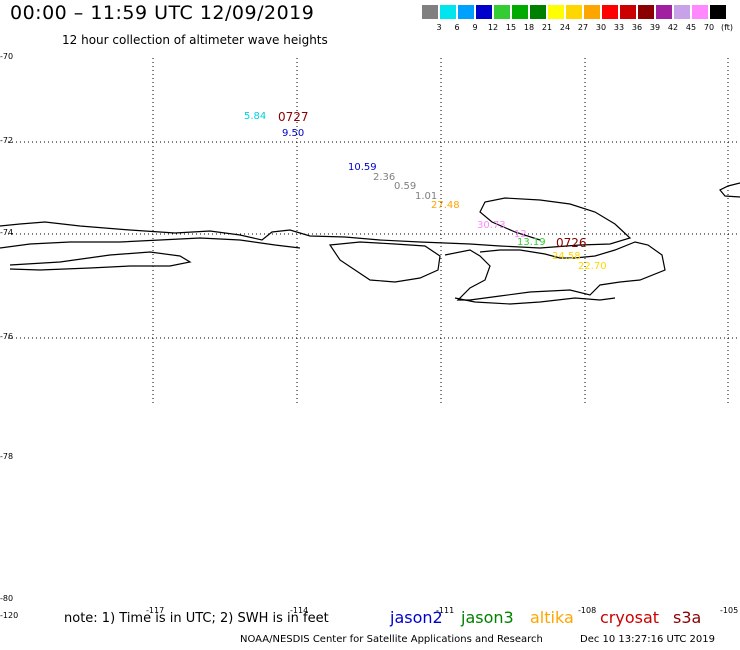 This screenshot has width=740, height=650. What do you see at coordinates (552, 617) in the screenshot?
I see `satellite-altika: altika` at bounding box center [552, 617].